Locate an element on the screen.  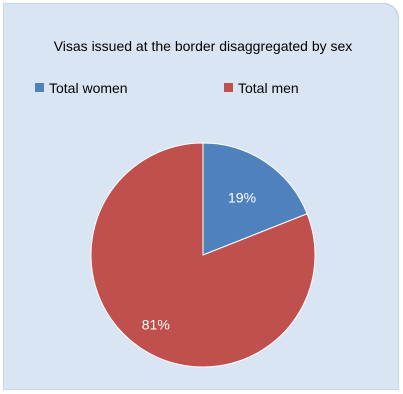
legend-item-women: Total women is located at coordinates (81, 88).